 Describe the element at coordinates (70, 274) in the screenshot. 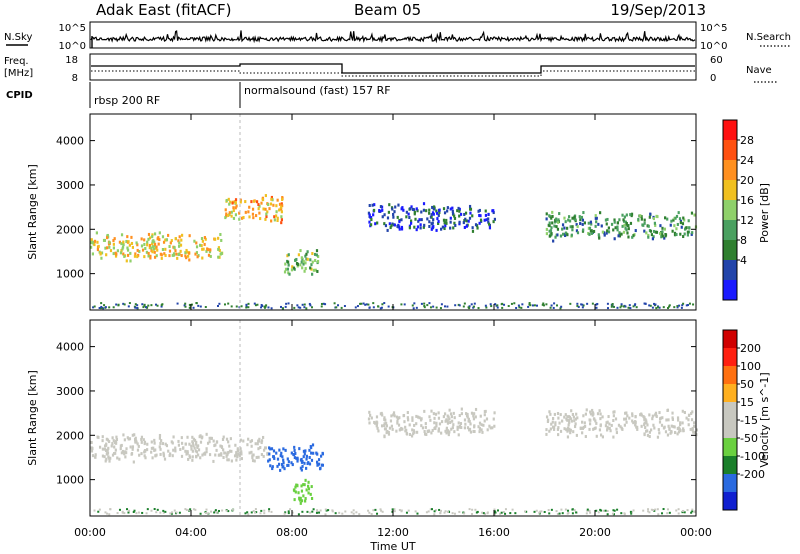

I see `y-tick-label: 1000` at that location.